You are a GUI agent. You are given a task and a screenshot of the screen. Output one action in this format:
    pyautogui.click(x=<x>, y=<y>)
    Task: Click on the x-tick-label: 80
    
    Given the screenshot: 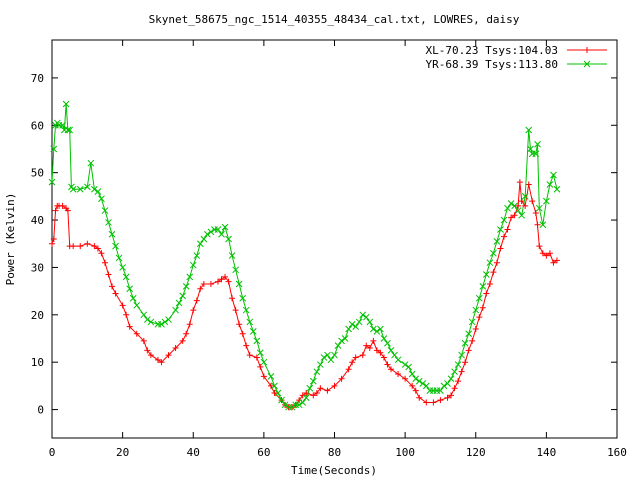 What is the action you would take?
    pyautogui.click(x=334, y=452)
    